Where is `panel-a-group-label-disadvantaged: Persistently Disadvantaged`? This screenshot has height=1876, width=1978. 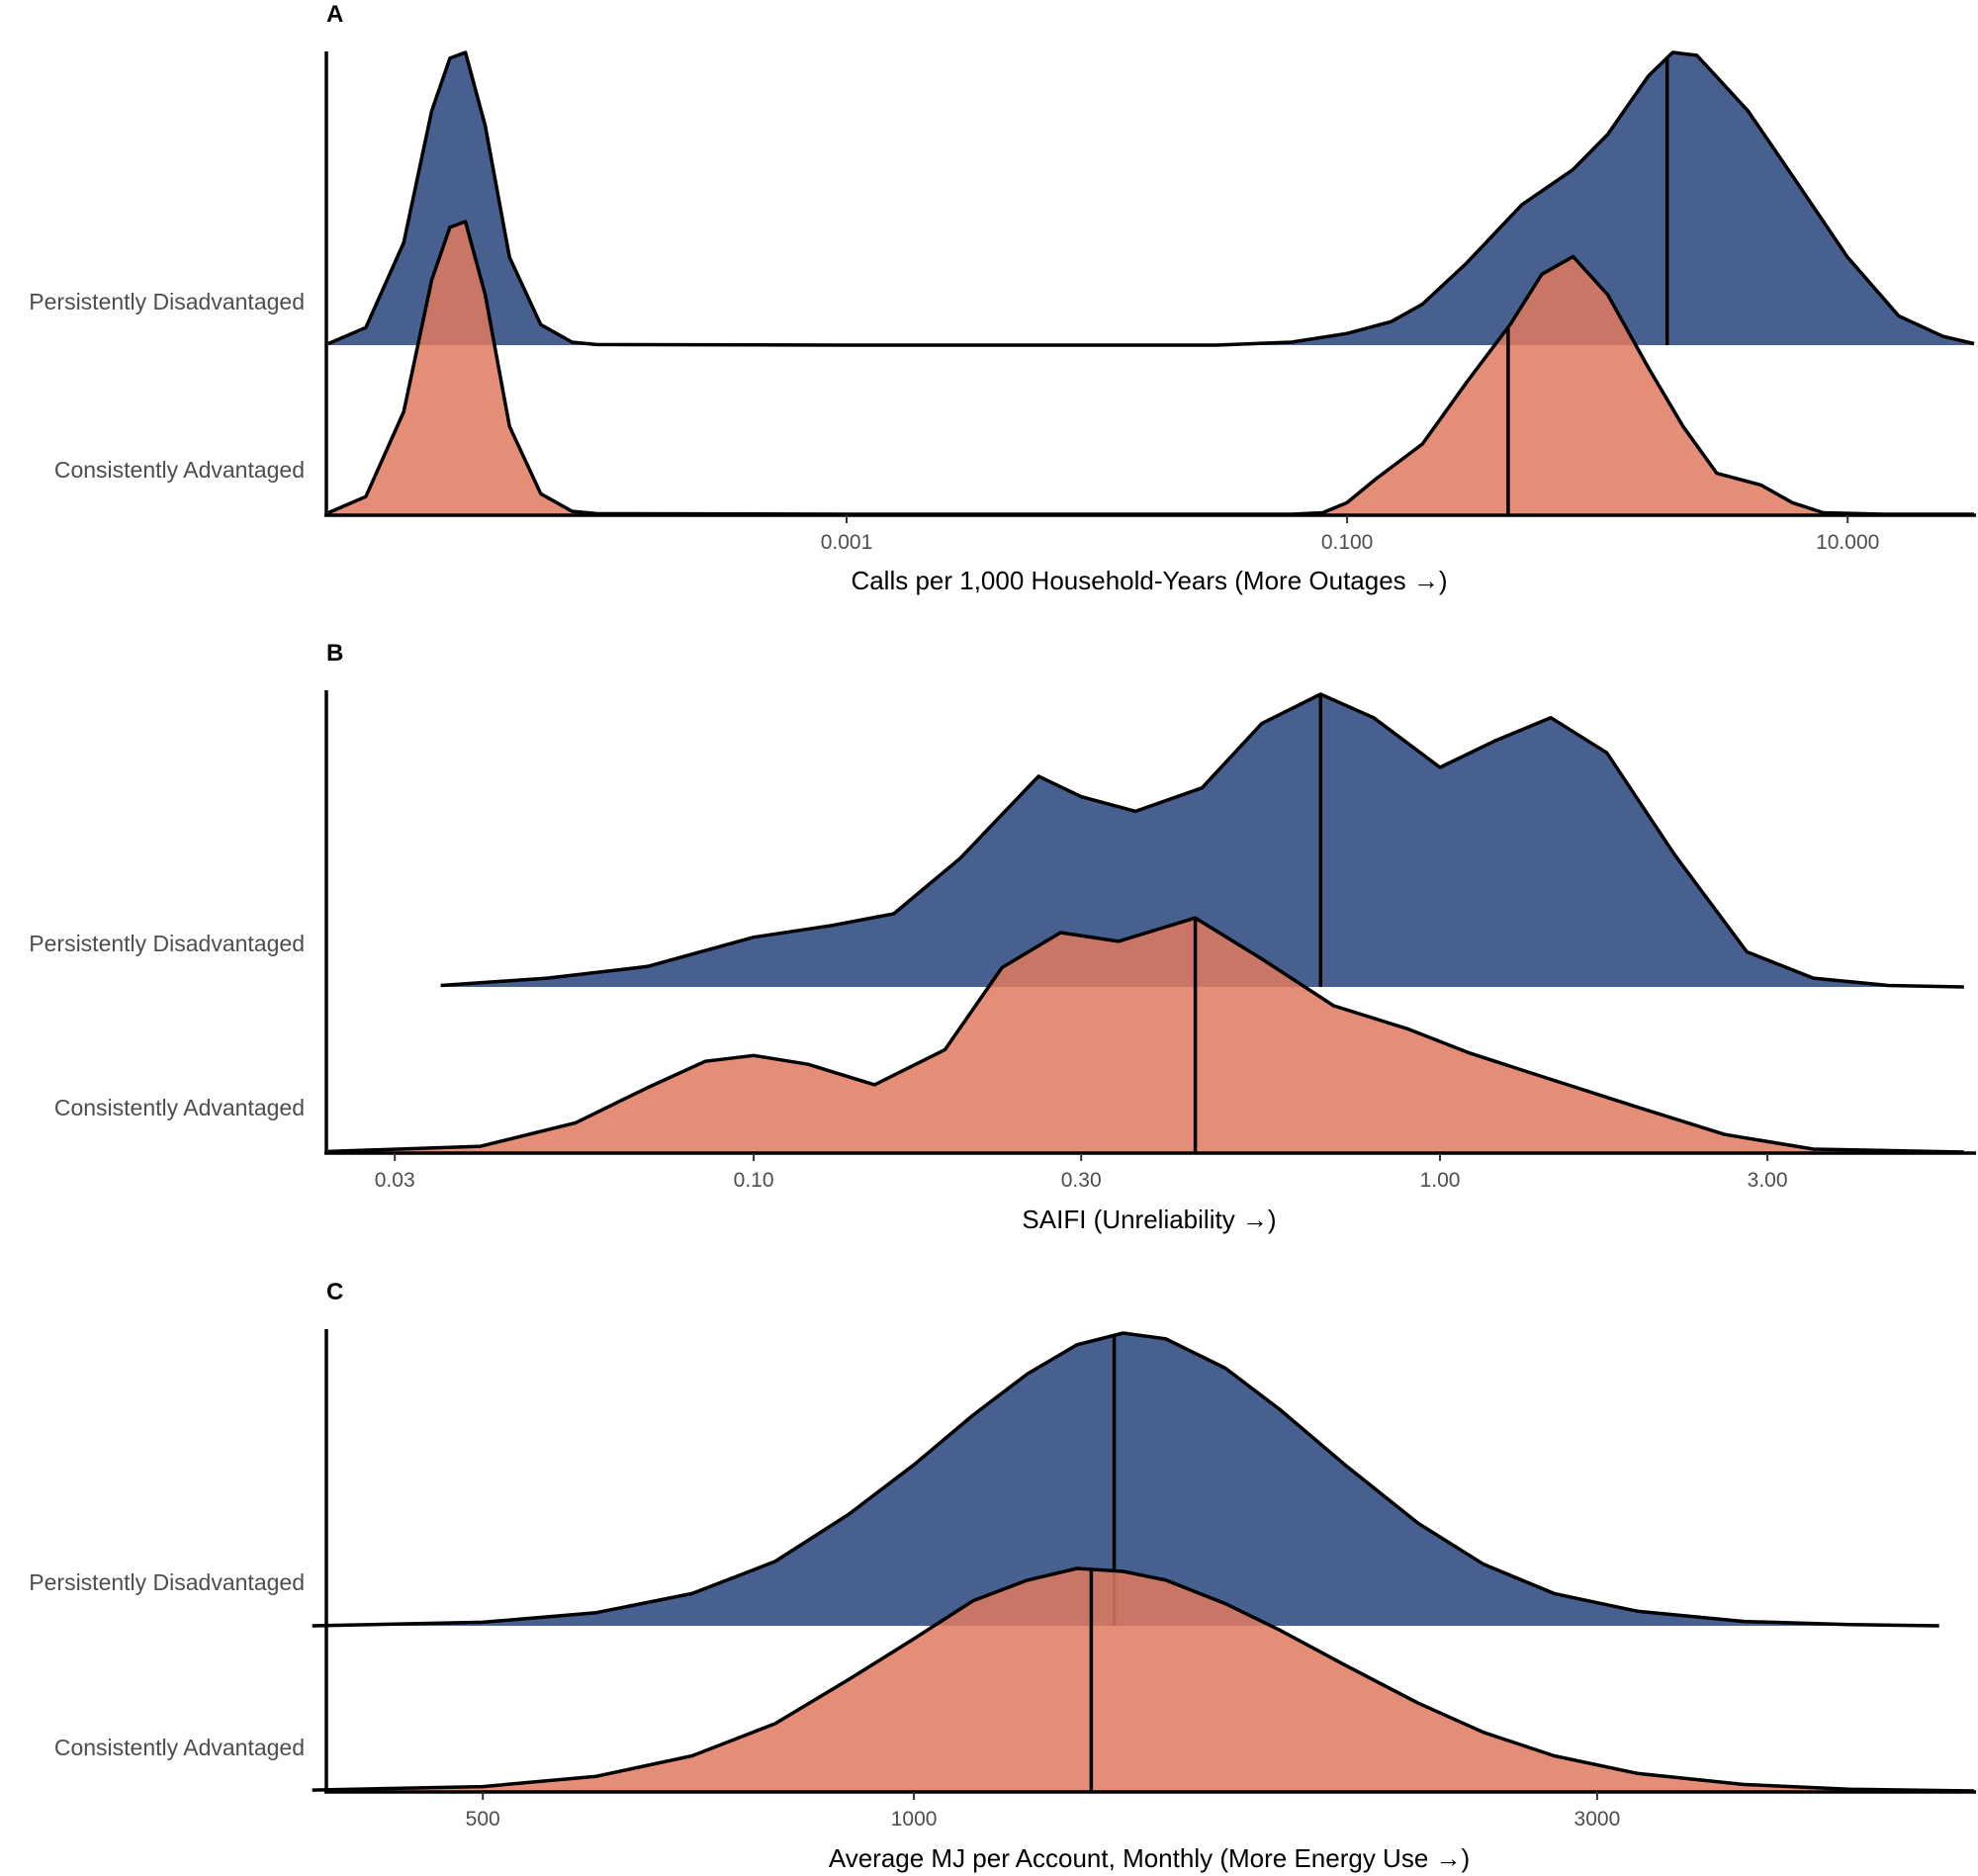
panel-a-group-label-disadvantaged: Persistently Disadvantaged is located at coordinates (167, 301).